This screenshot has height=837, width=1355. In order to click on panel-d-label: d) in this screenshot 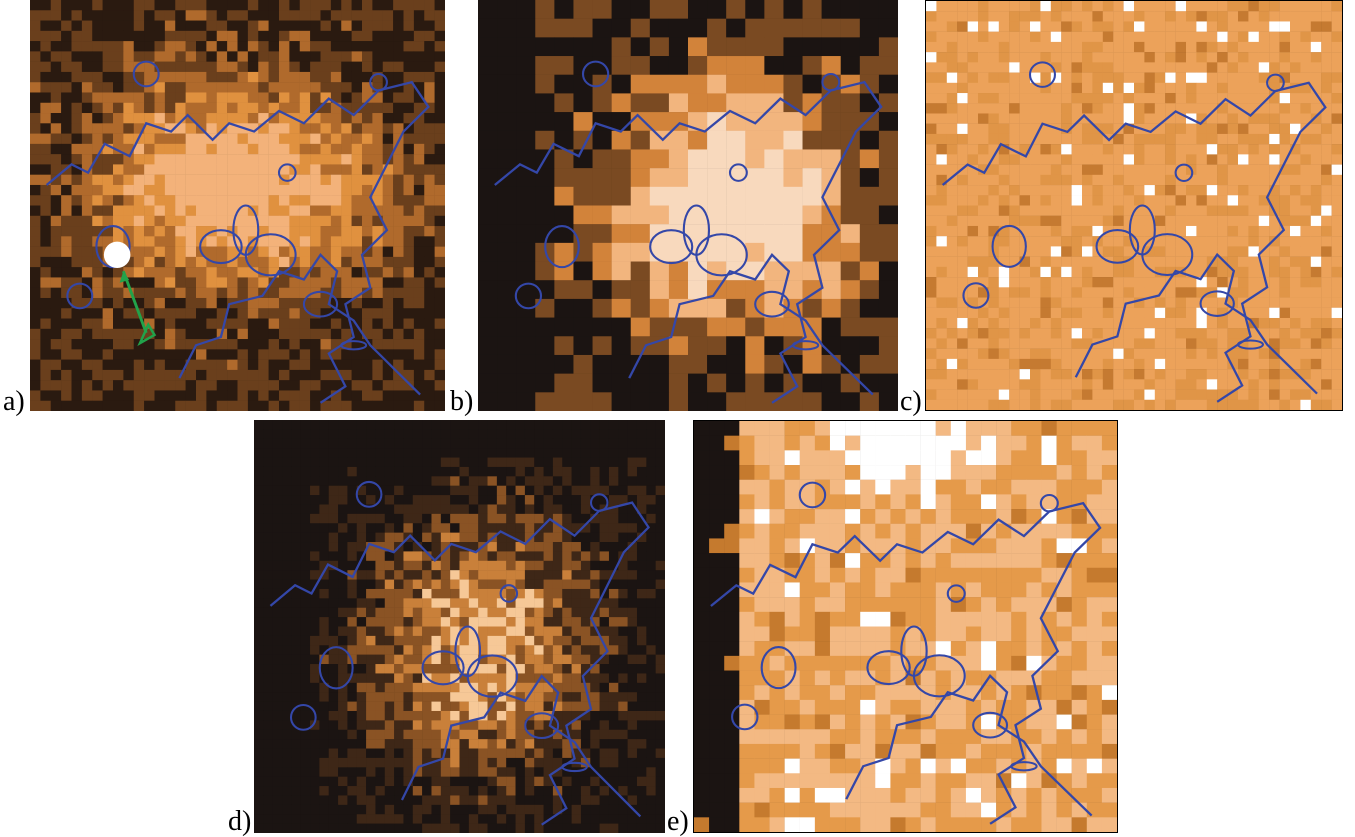, I will do `click(240, 821)`.